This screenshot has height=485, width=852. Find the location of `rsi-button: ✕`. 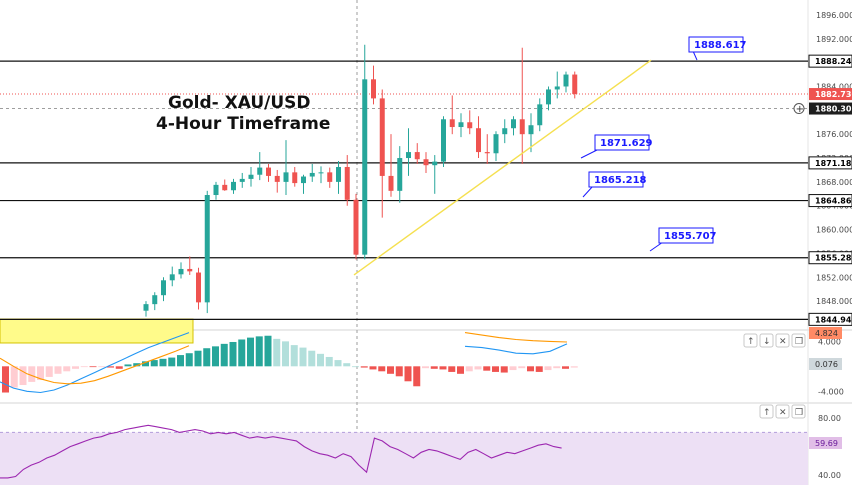

rsi-button: ✕ is located at coordinates (782, 411).